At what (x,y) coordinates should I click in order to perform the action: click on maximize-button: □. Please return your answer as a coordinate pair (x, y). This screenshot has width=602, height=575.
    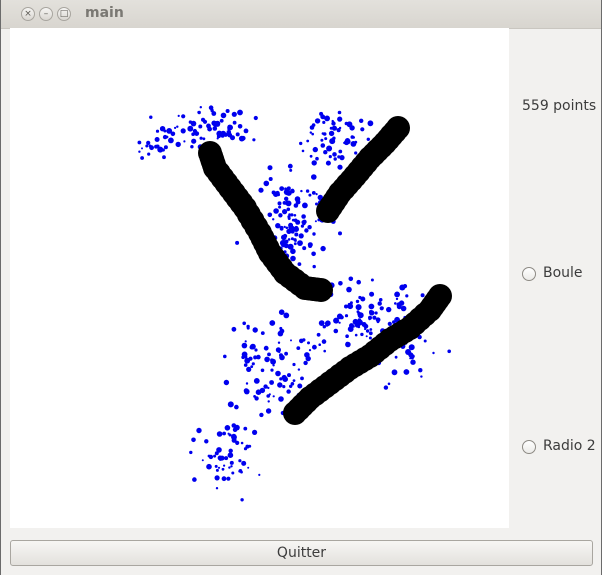
    Looking at the image, I should click on (64, 14).